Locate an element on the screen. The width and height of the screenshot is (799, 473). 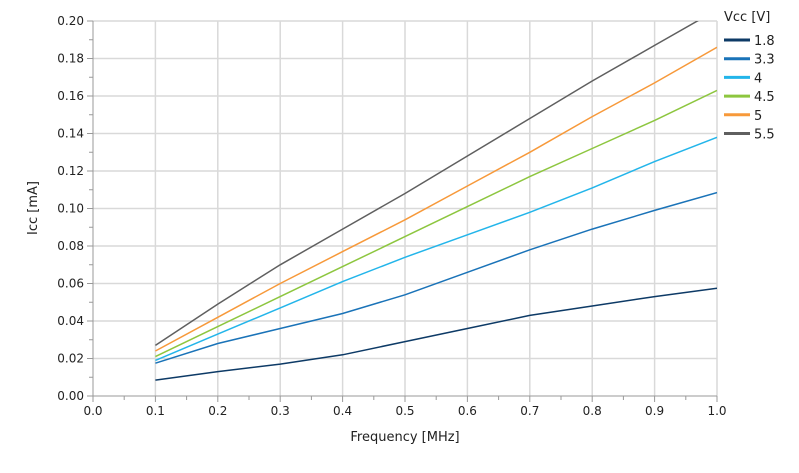
y-axis-label: Icc [mA] is located at coordinates (33, 208).